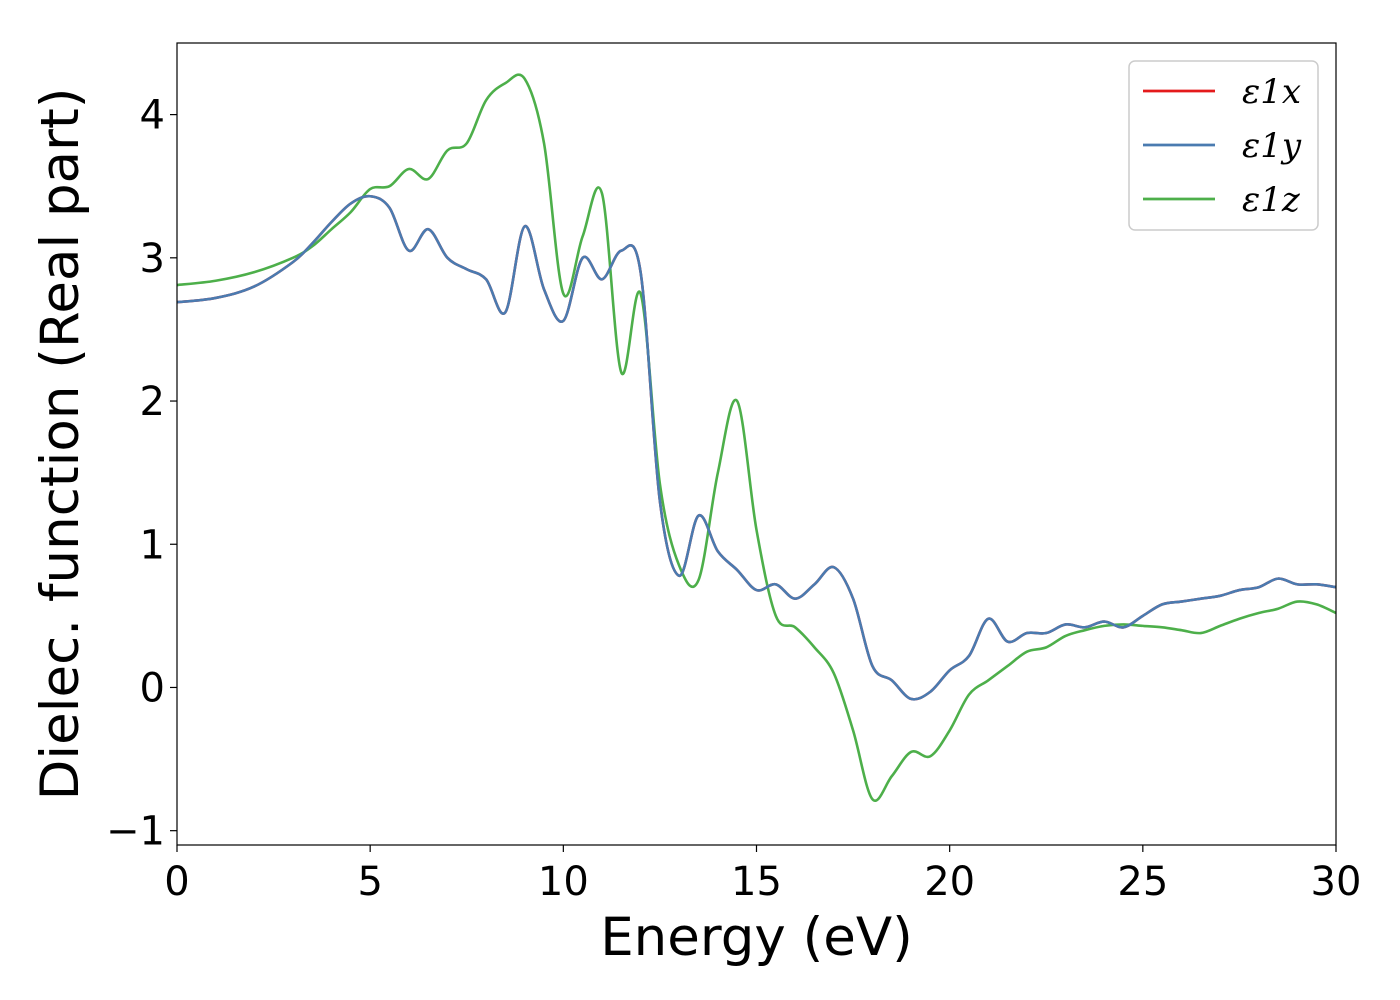 The image size is (1400, 1000). I want to click on legend: ε1x ε1y ε1z, so click(1223, 145).